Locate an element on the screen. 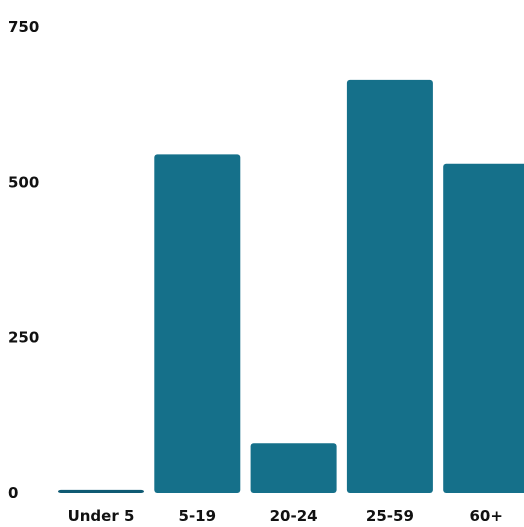 This screenshot has width=524, height=527. x-tick-label: 20-24 is located at coordinates (294, 516).